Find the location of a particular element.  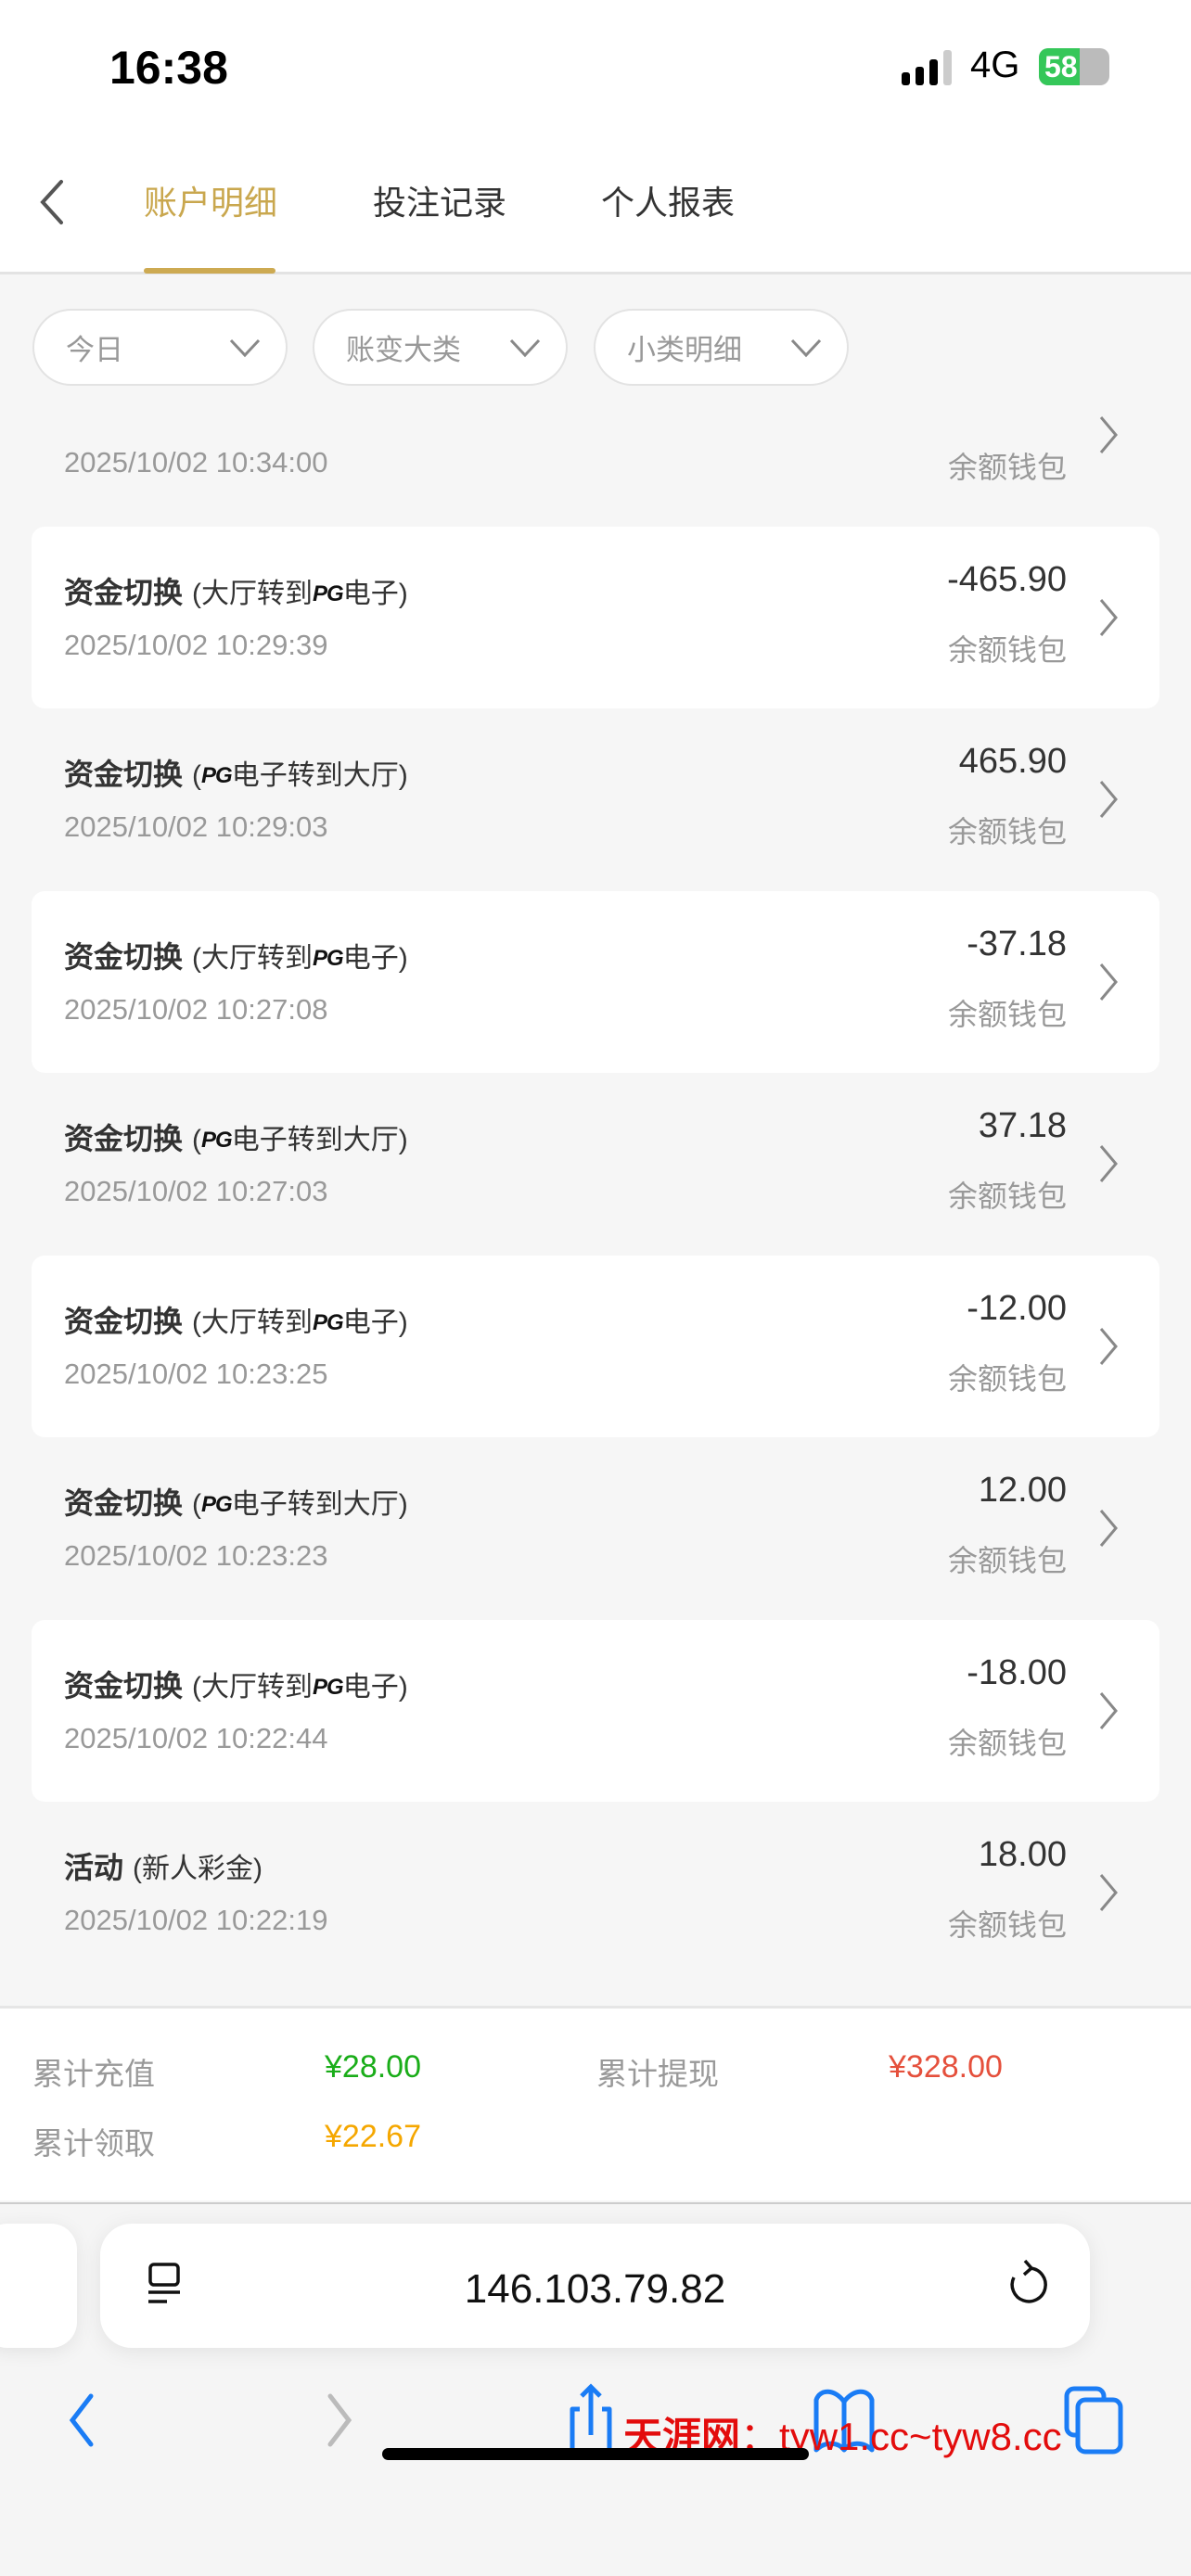

filter-category: 账变大类 is located at coordinates (440, 348).